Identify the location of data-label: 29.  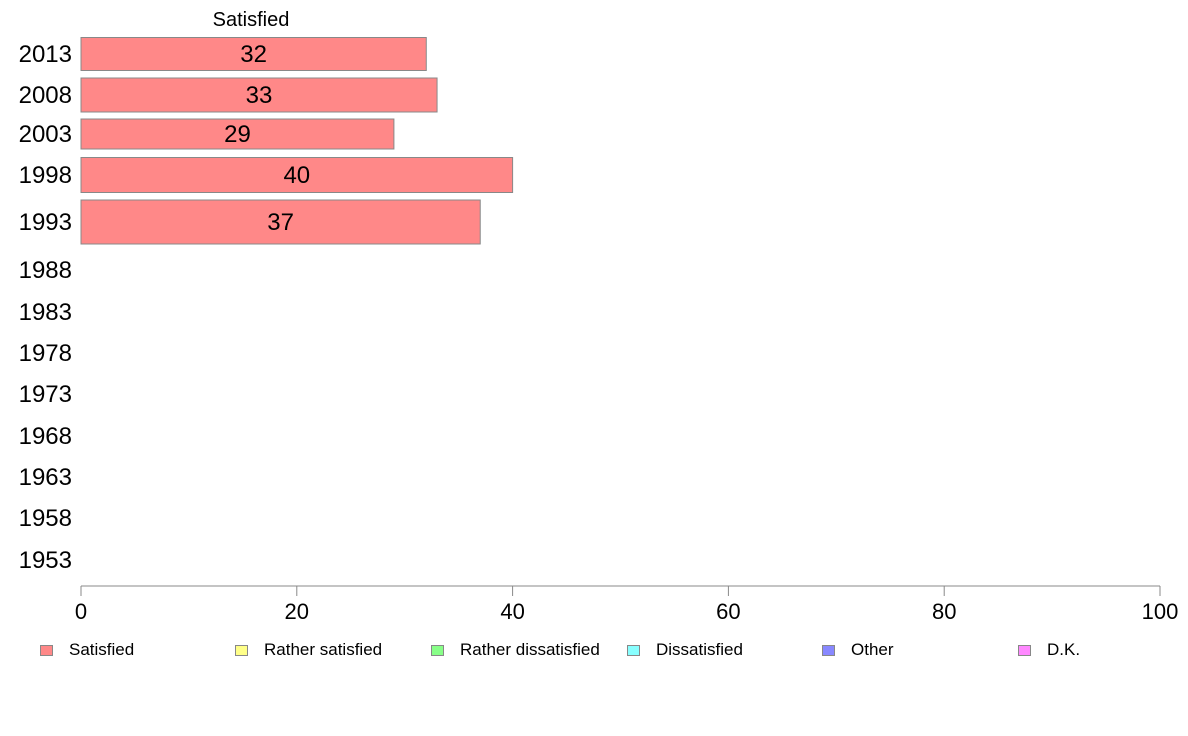
(237, 134).